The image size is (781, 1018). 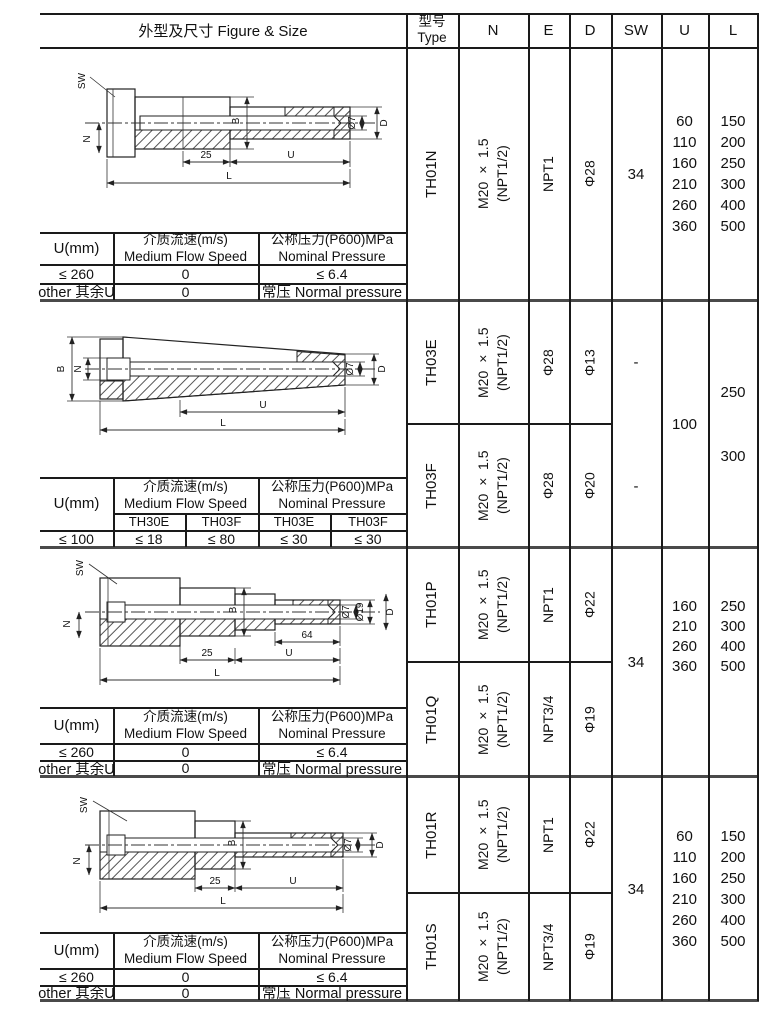 What do you see at coordinates (636, 362) in the screenshot?
I see `sw-value: -` at bounding box center [636, 362].